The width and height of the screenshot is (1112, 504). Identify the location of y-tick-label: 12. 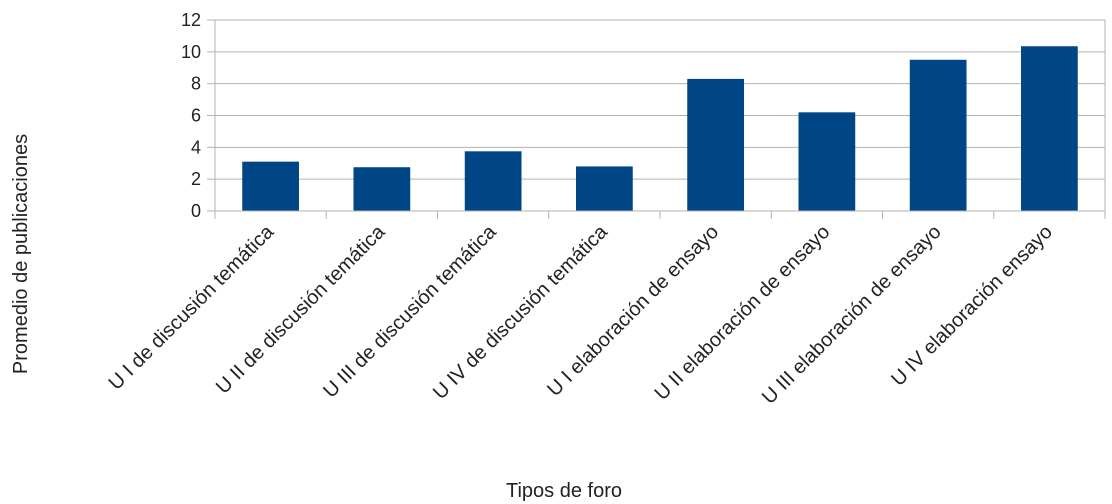
(191, 20).